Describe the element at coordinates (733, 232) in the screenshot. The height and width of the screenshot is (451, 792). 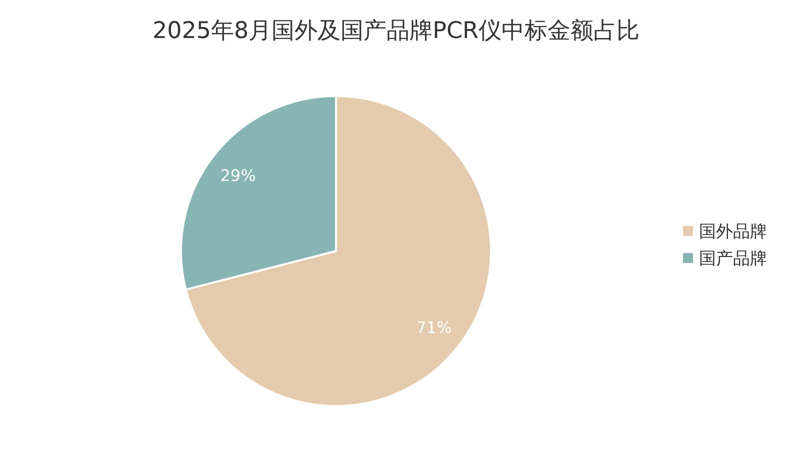
I see `legend-label: 国外品牌` at that location.